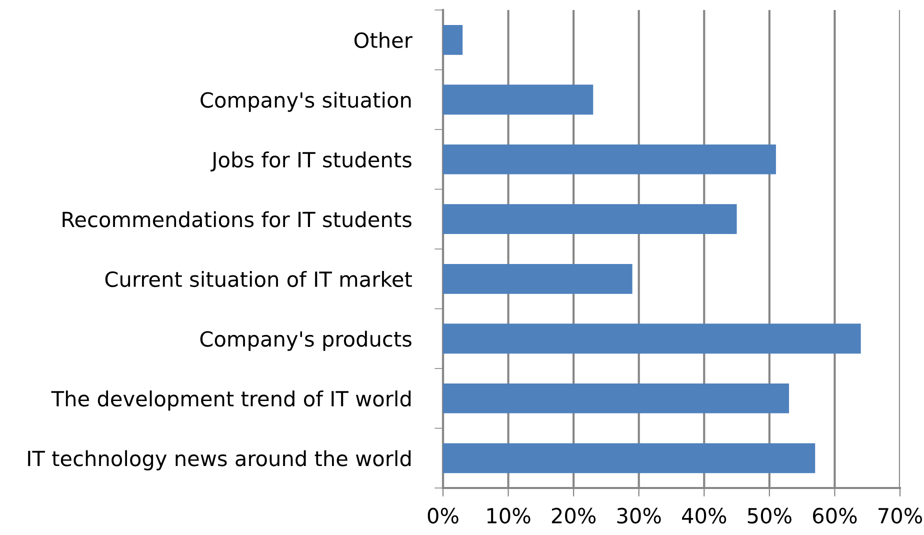 Image resolution: width=924 pixels, height=535 pixels. I want to click on y-tick-label: Jobs for IT students, so click(311, 161).